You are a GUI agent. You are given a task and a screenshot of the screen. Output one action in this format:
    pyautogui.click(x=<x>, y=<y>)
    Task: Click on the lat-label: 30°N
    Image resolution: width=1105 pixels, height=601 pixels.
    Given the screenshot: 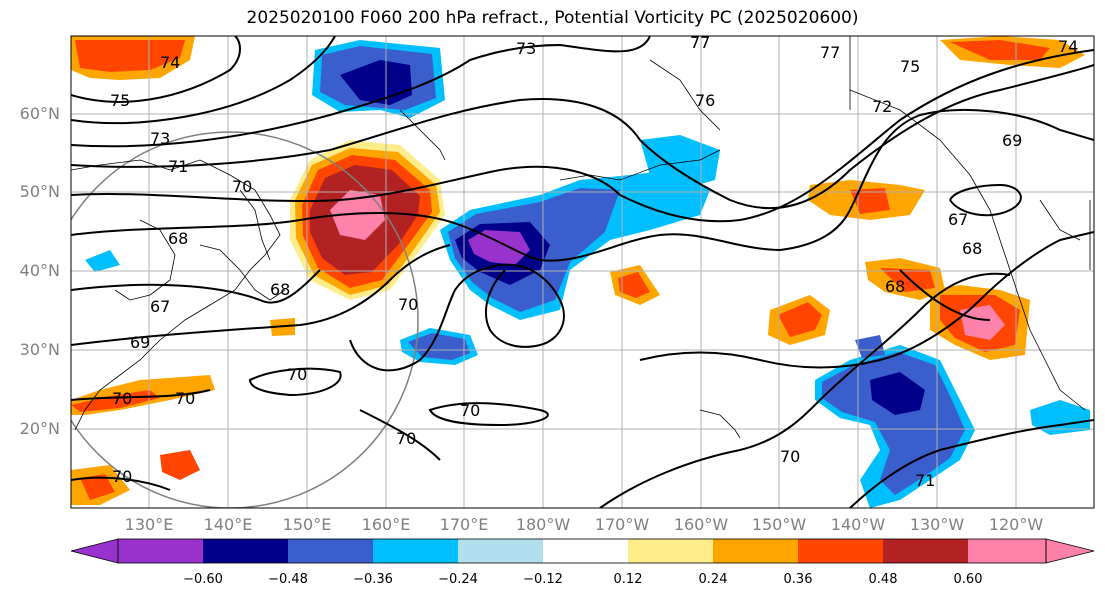 What is the action you would take?
    pyautogui.click(x=39, y=349)
    